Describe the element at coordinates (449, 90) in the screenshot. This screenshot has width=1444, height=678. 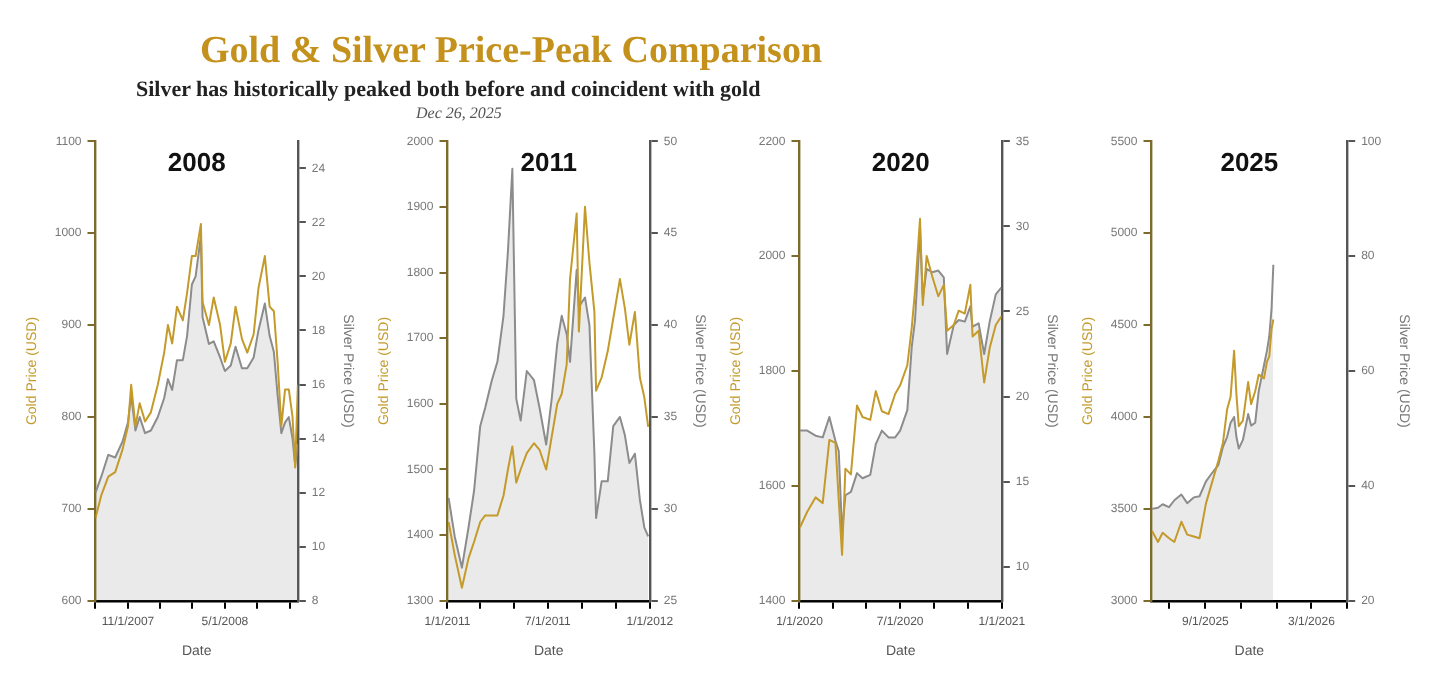
I see `text: Silver has historically peaked both before and coincident with gold` at that location.